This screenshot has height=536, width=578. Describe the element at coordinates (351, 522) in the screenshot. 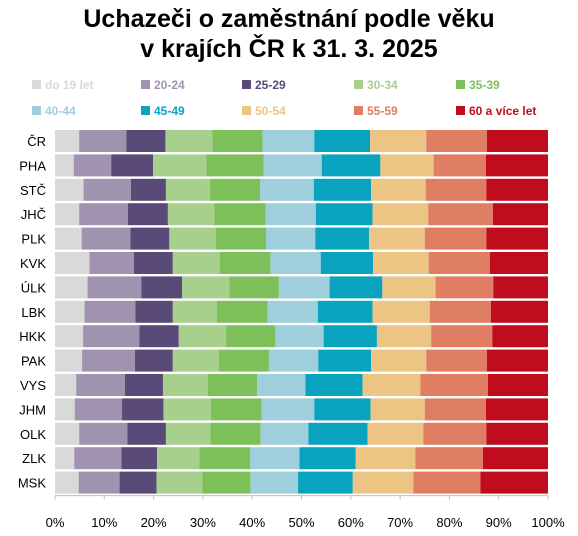

I see `x-tick-label: 60%` at that location.